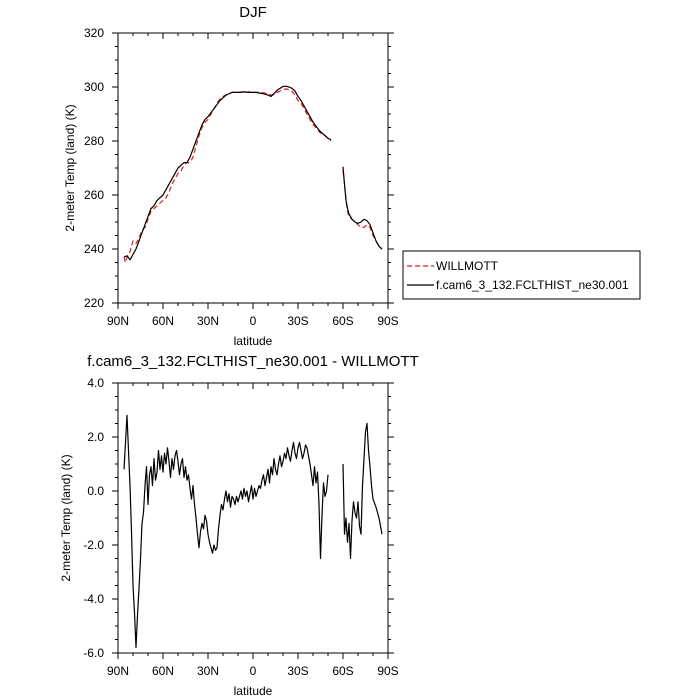 This screenshot has height=700, width=700. Describe the element at coordinates (93, 653) in the screenshot. I see `y-tick-label: -6.0` at that location.